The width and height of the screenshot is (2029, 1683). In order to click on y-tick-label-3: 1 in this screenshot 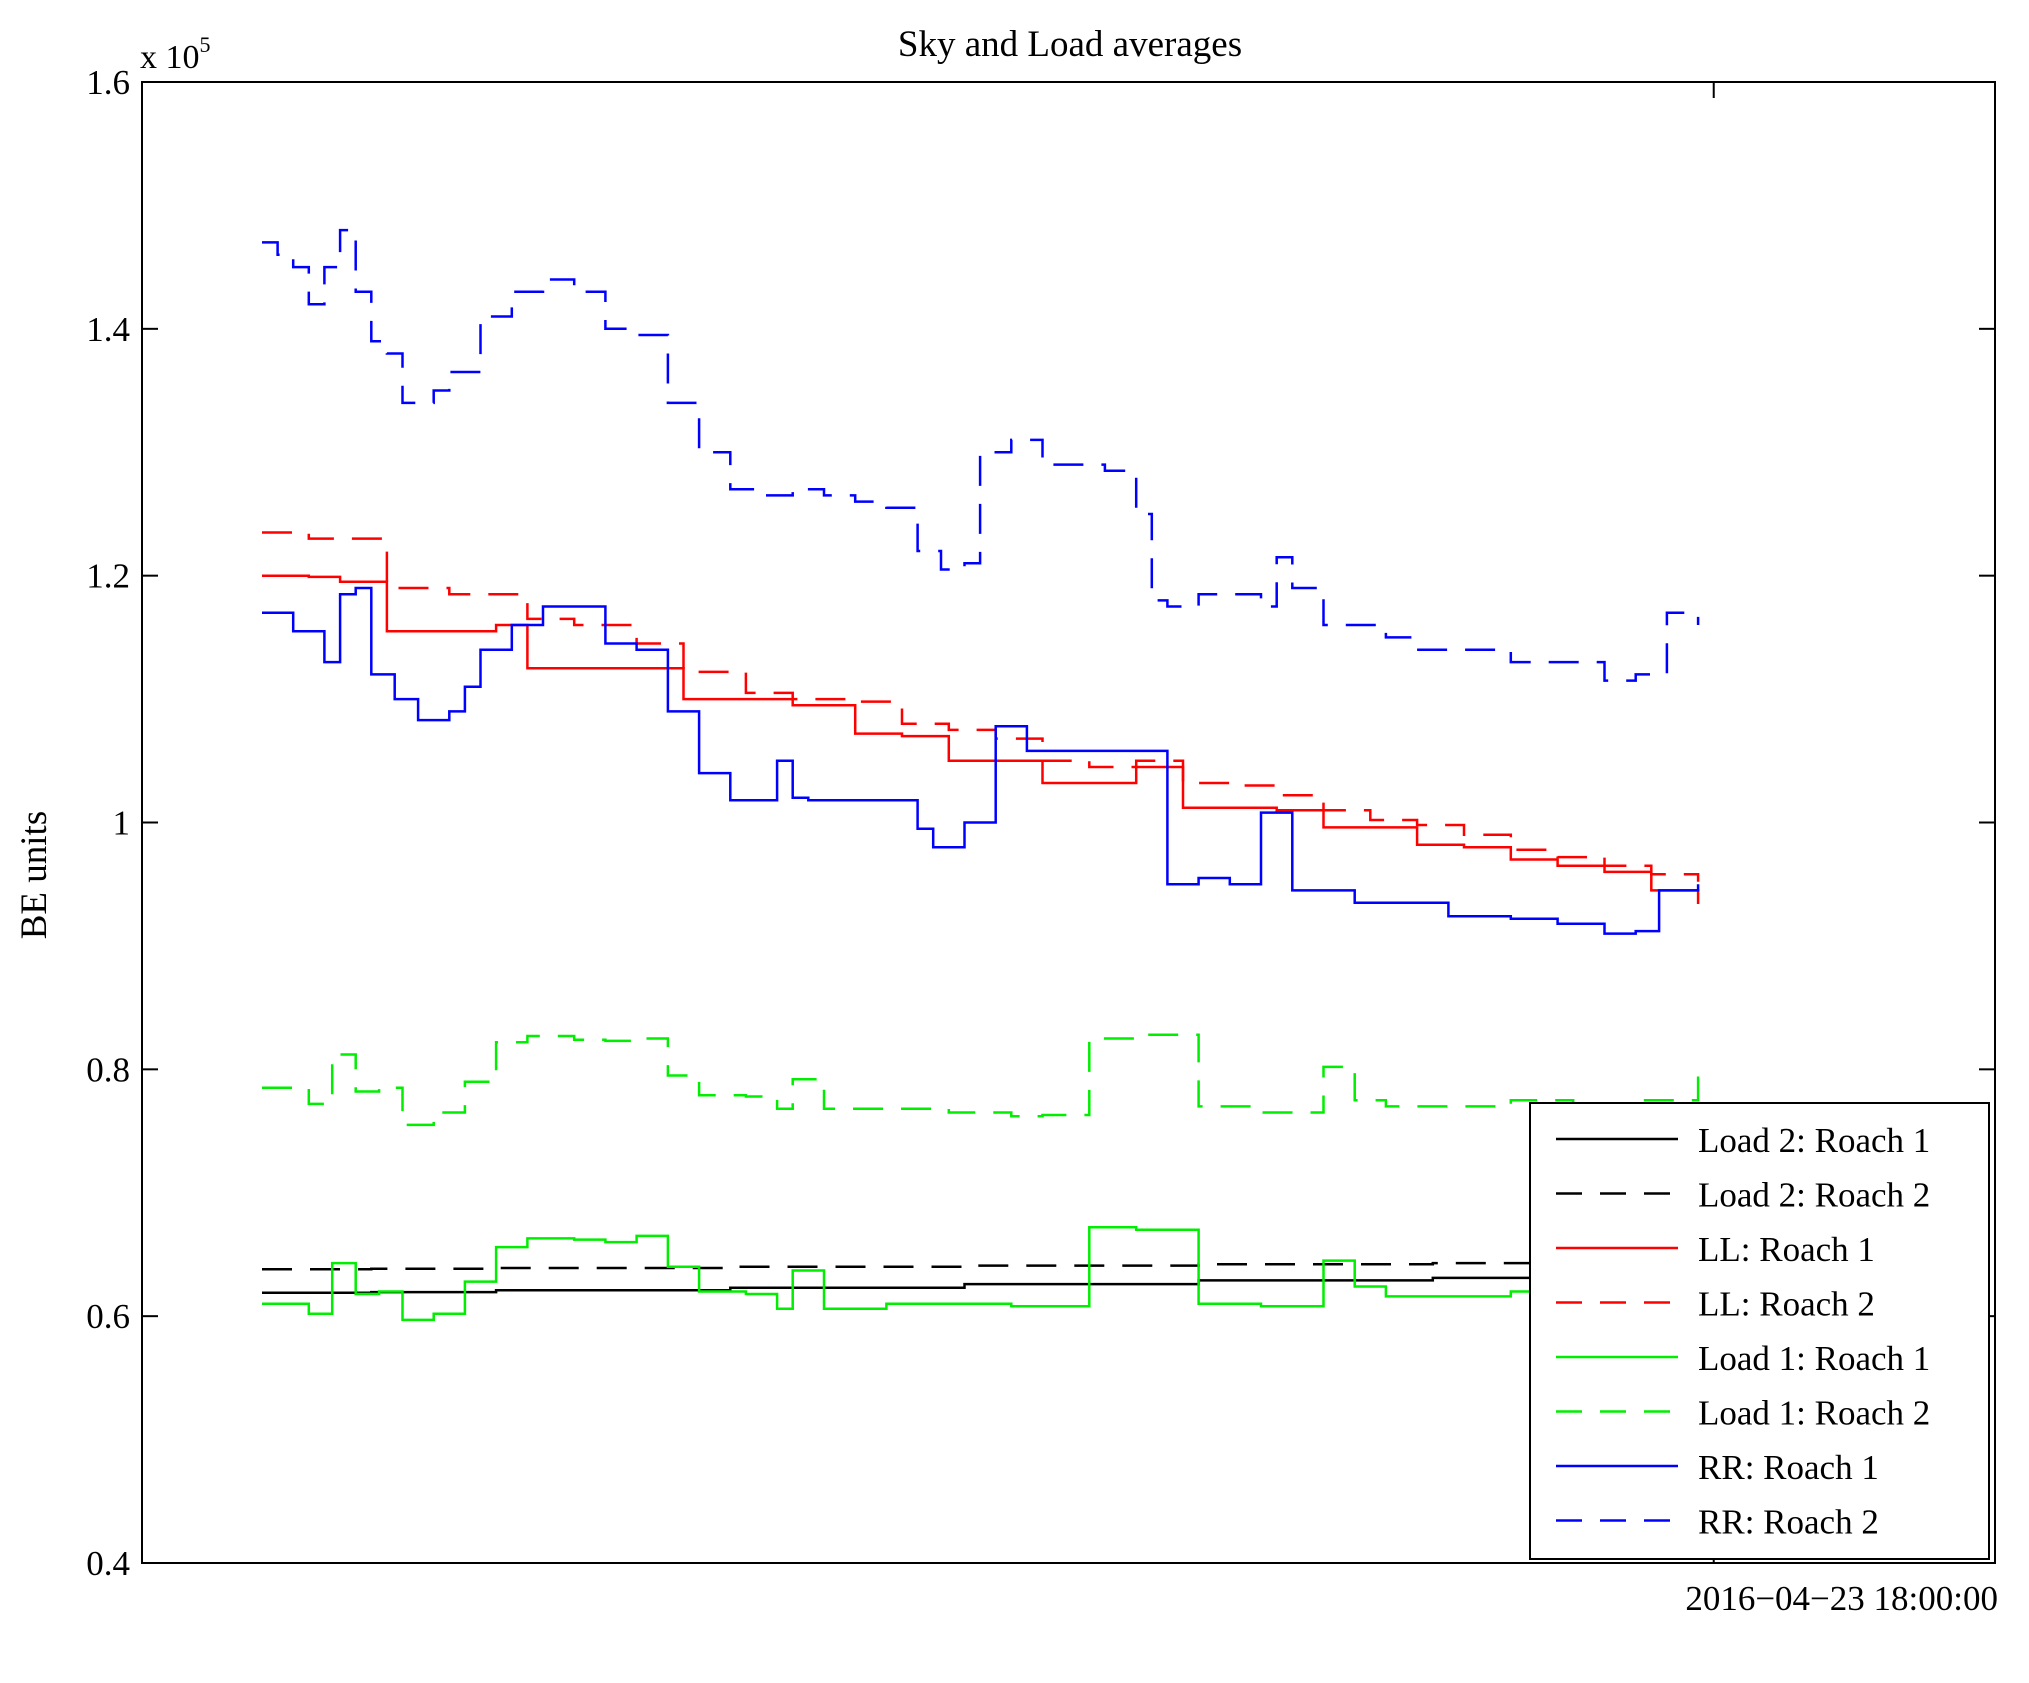, I will do `click(122, 823)`.